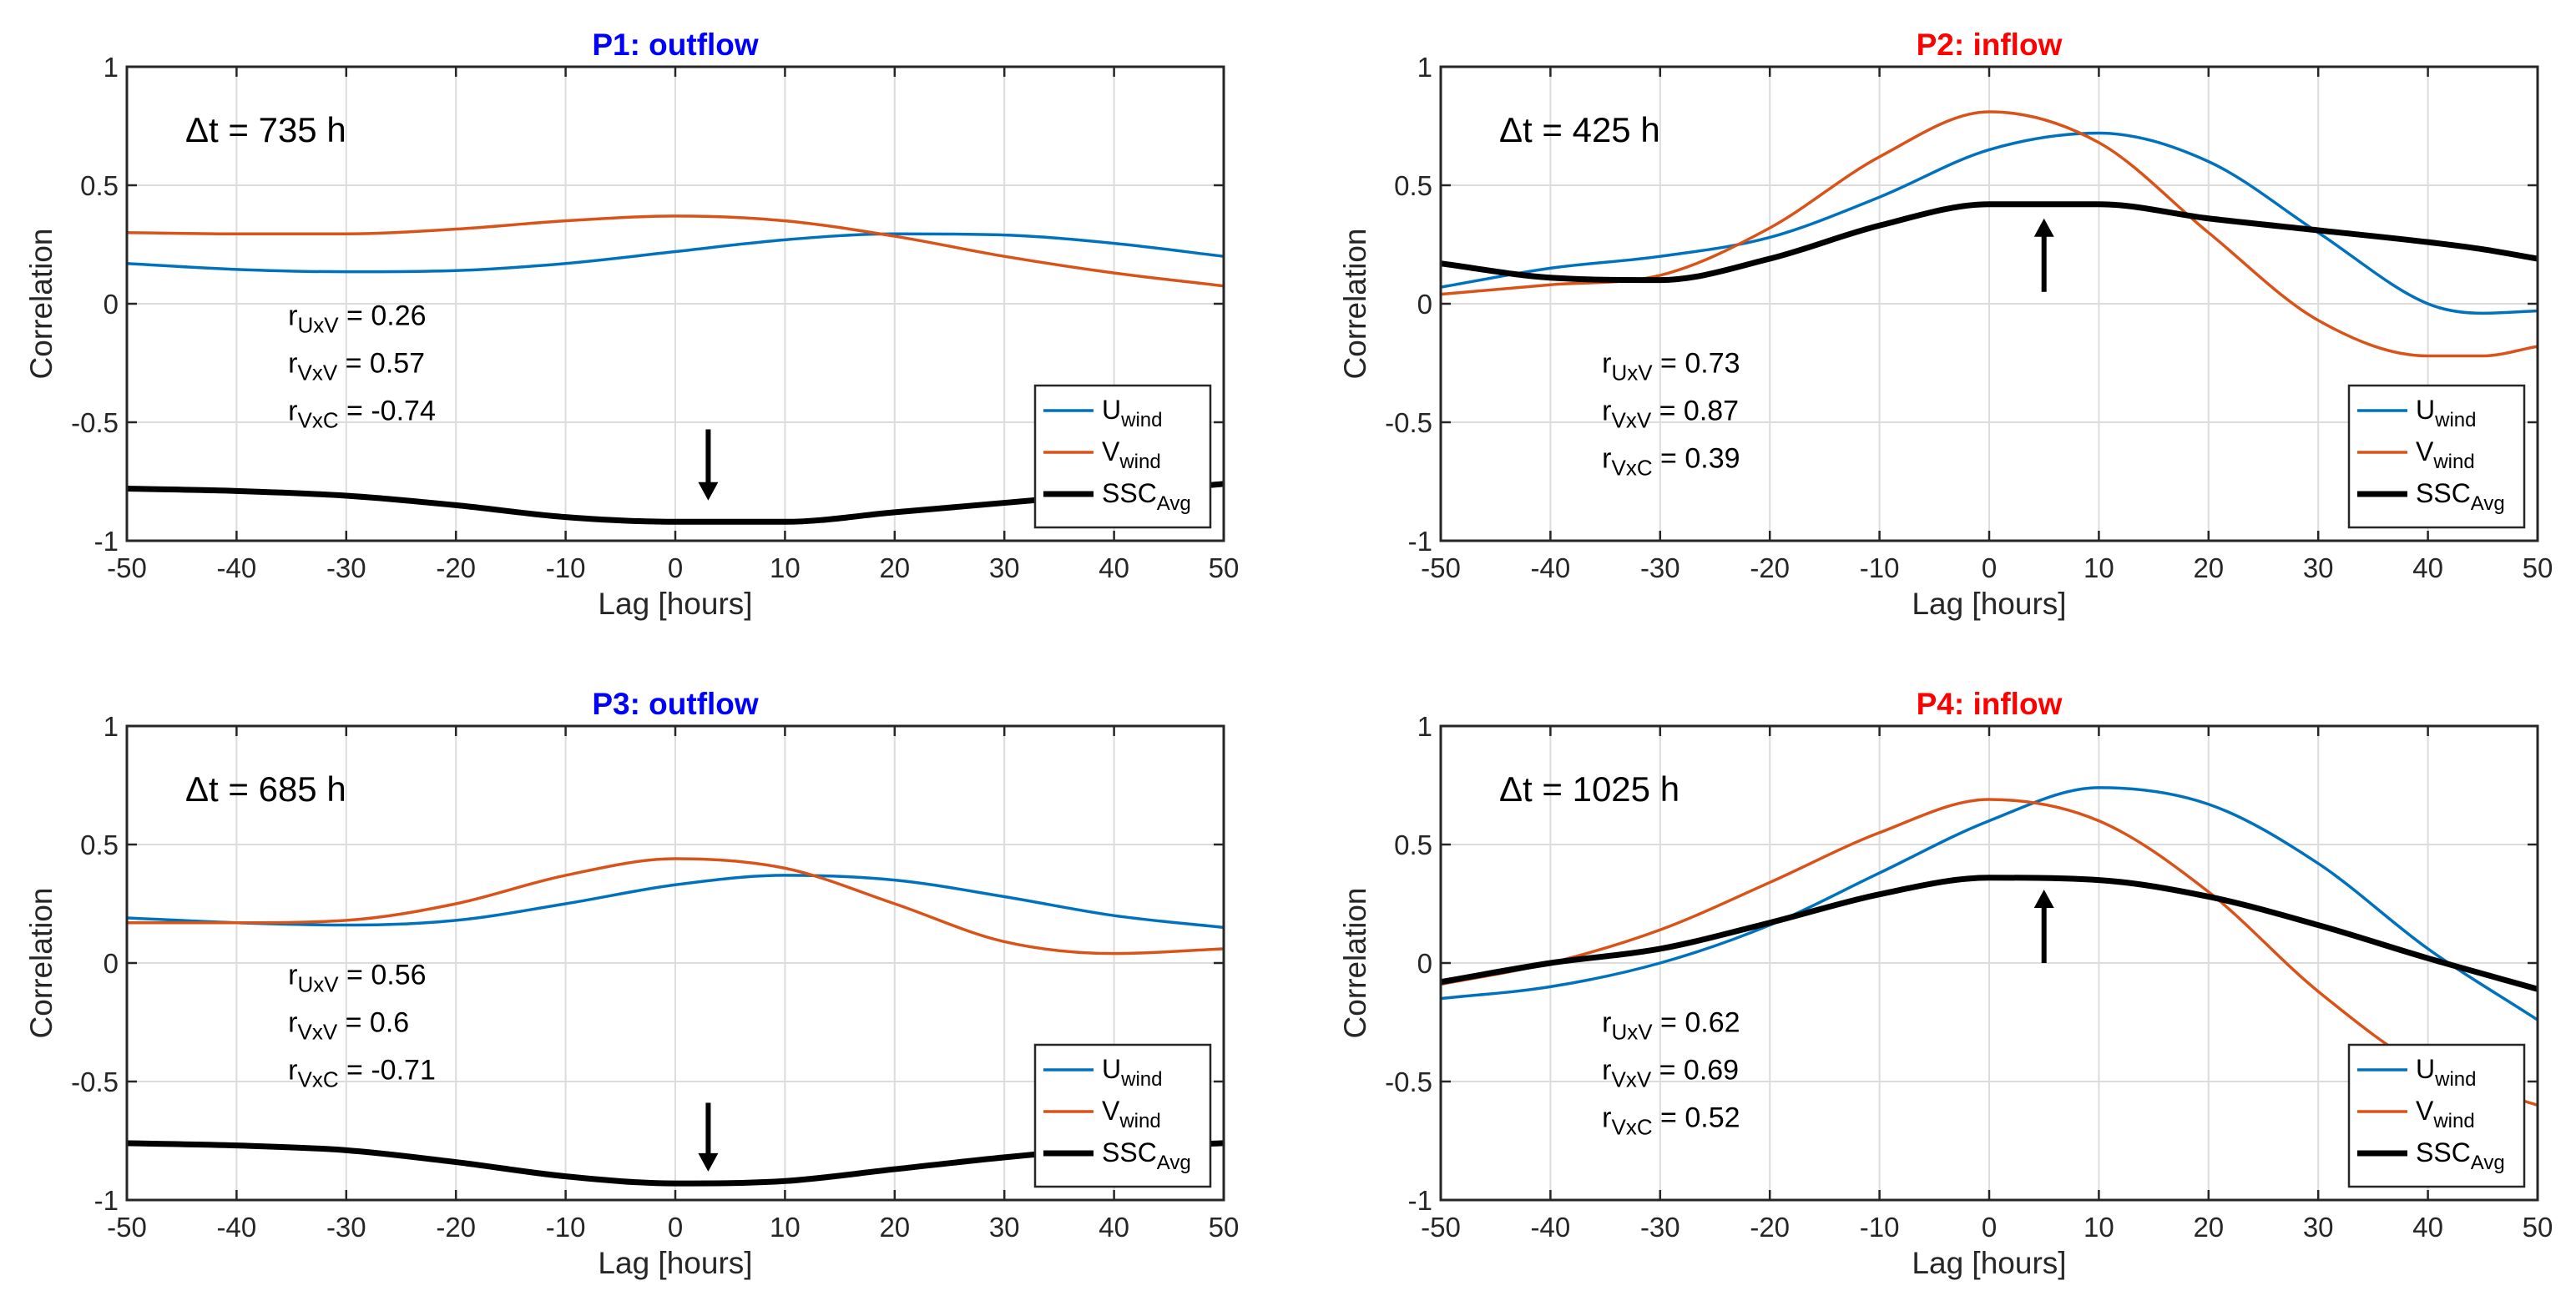 The width and height of the screenshot is (2576, 1311). I want to click on delta-t-annotation: Δt = 735 h, so click(265, 129).